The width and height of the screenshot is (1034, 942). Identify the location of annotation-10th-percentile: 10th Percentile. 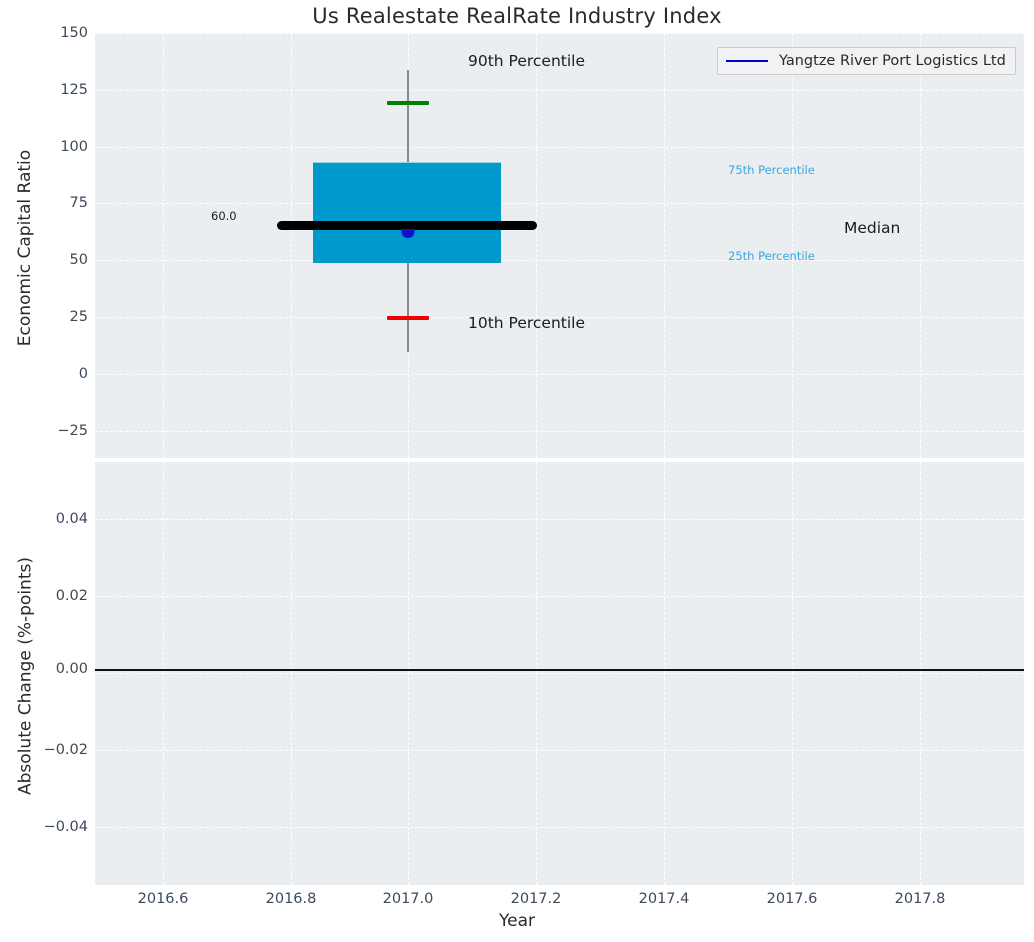
(527, 323).